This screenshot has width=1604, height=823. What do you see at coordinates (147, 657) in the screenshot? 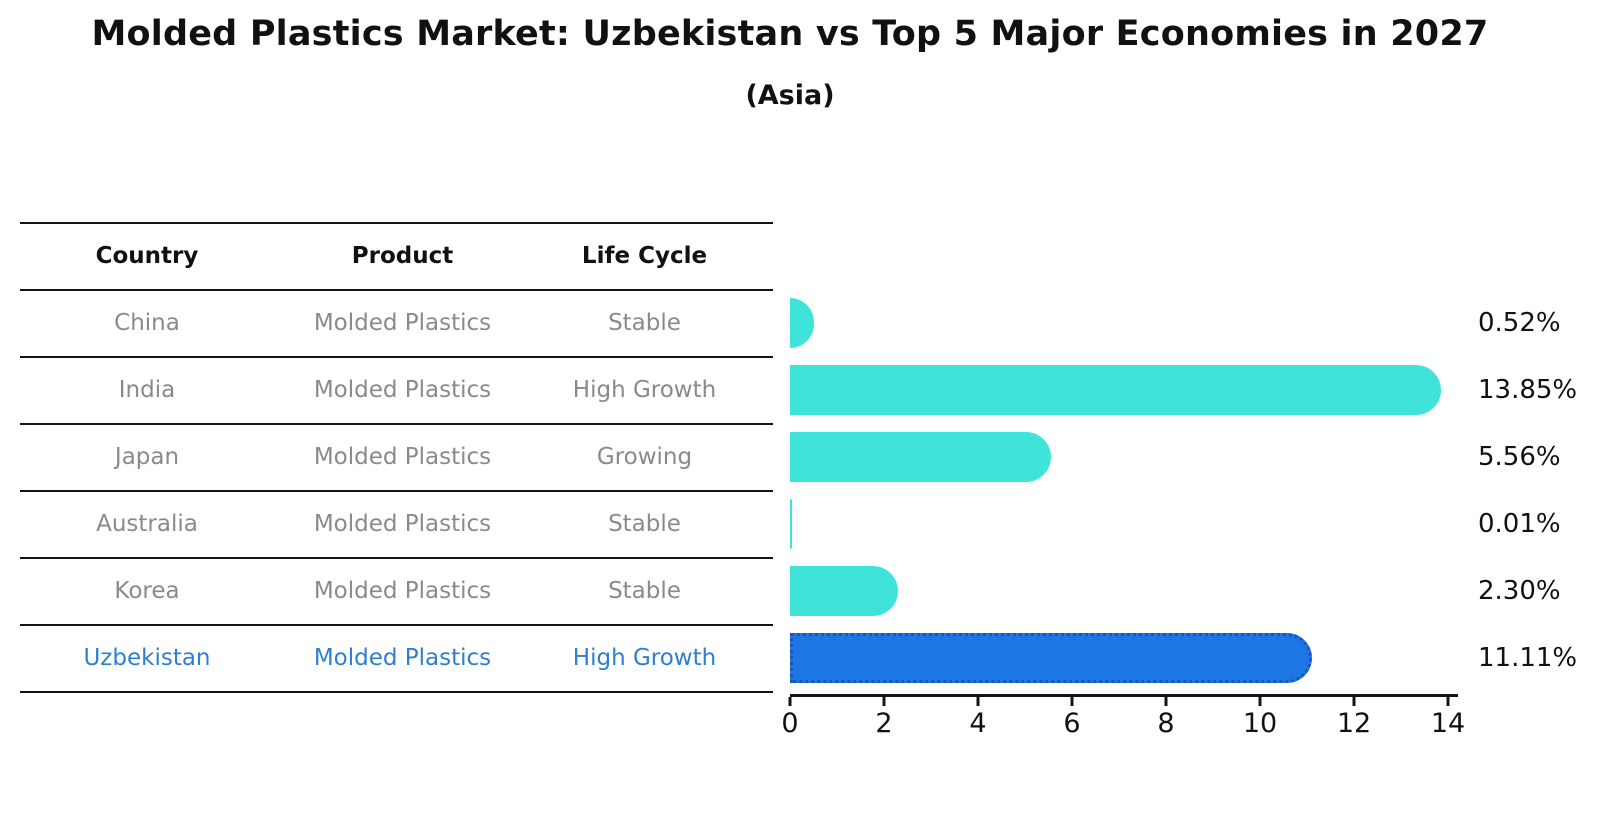
I see `cell-country: Uzbekistan` at bounding box center [147, 657].